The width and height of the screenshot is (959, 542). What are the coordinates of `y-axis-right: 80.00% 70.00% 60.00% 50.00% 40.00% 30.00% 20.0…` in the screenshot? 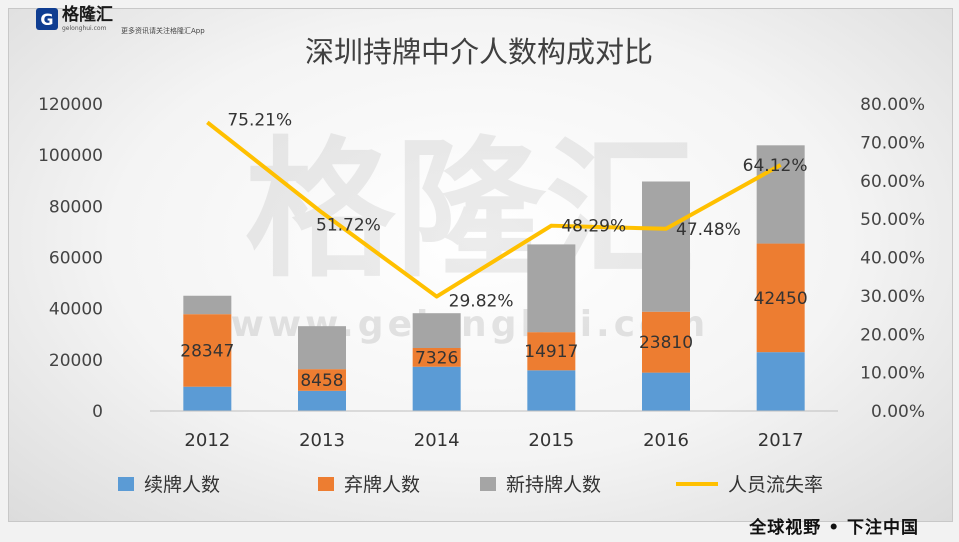 It's located at (892, 258).